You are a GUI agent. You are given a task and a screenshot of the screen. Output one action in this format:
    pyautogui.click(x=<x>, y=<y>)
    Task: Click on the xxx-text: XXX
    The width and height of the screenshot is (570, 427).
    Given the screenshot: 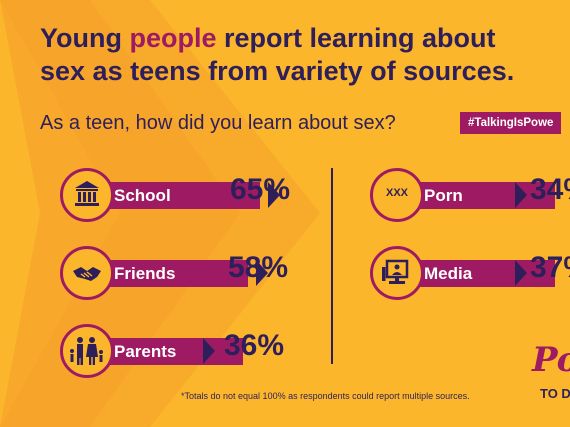 What is the action you would take?
    pyautogui.click(x=396, y=193)
    